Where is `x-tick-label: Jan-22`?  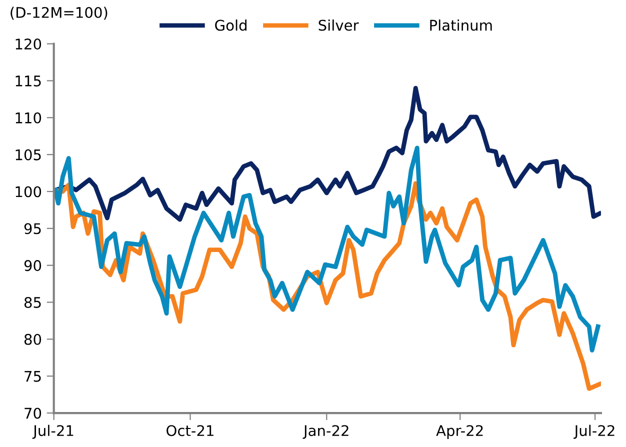 x-tick-label: Jan-22 is located at coordinates (325, 432).